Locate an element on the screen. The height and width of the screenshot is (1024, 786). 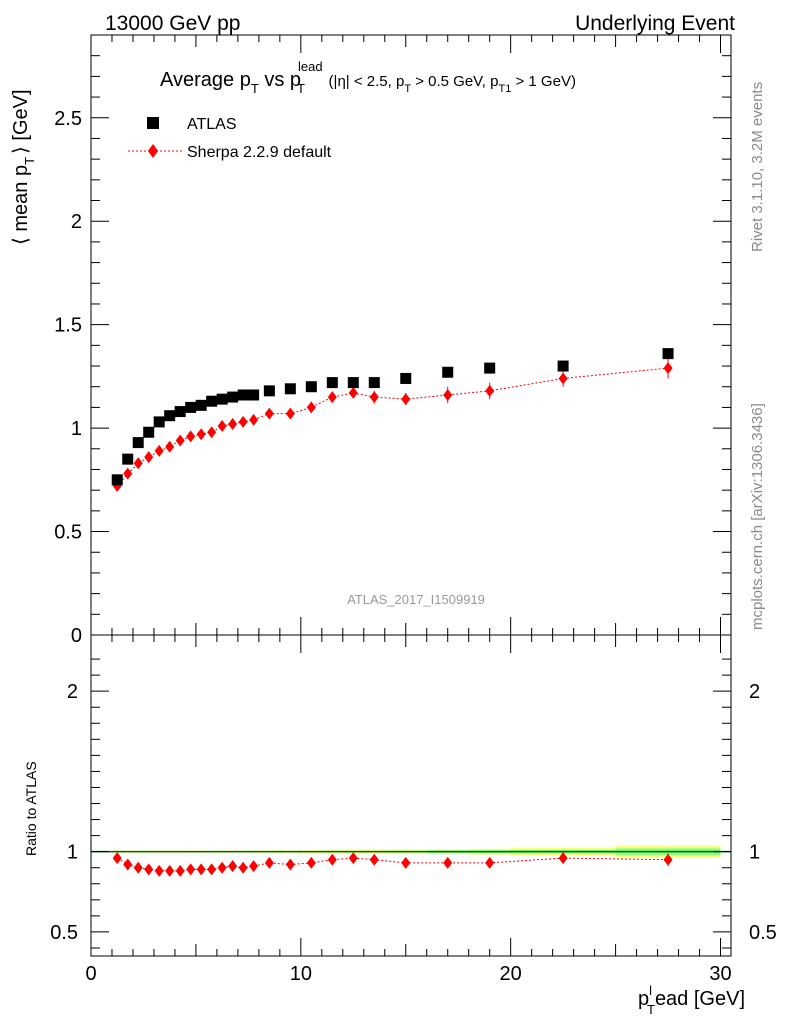
rivet-label: Rivet 3.1.10, 3.2M events is located at coordinates (757, 167).